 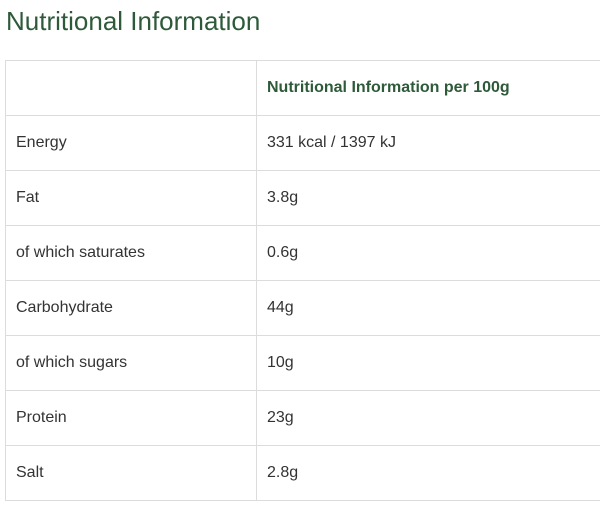 I want to click on table-row: Protein 23g, so click(x=302, y=418).